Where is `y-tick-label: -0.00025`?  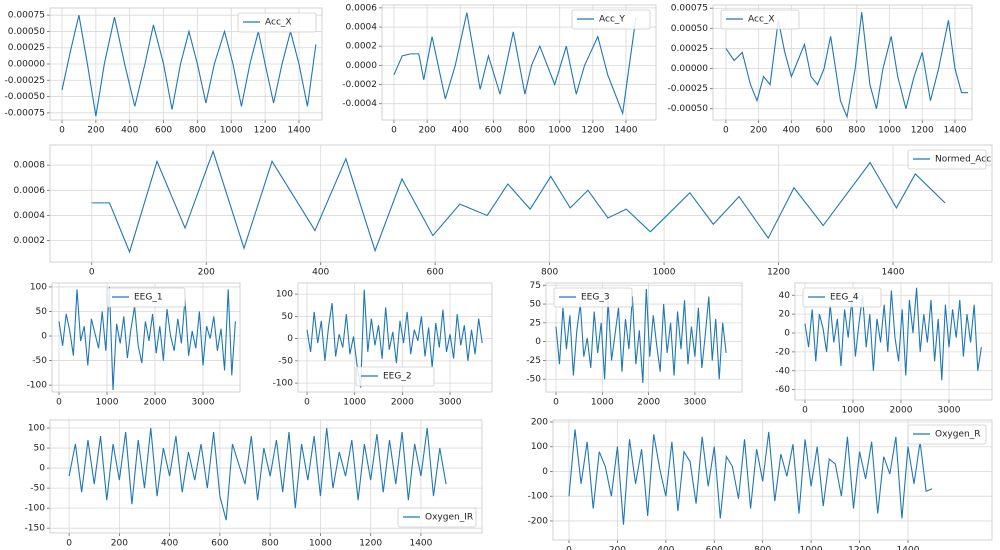
y-tick-label: -0.00025 is located at coordinates (688, 89).